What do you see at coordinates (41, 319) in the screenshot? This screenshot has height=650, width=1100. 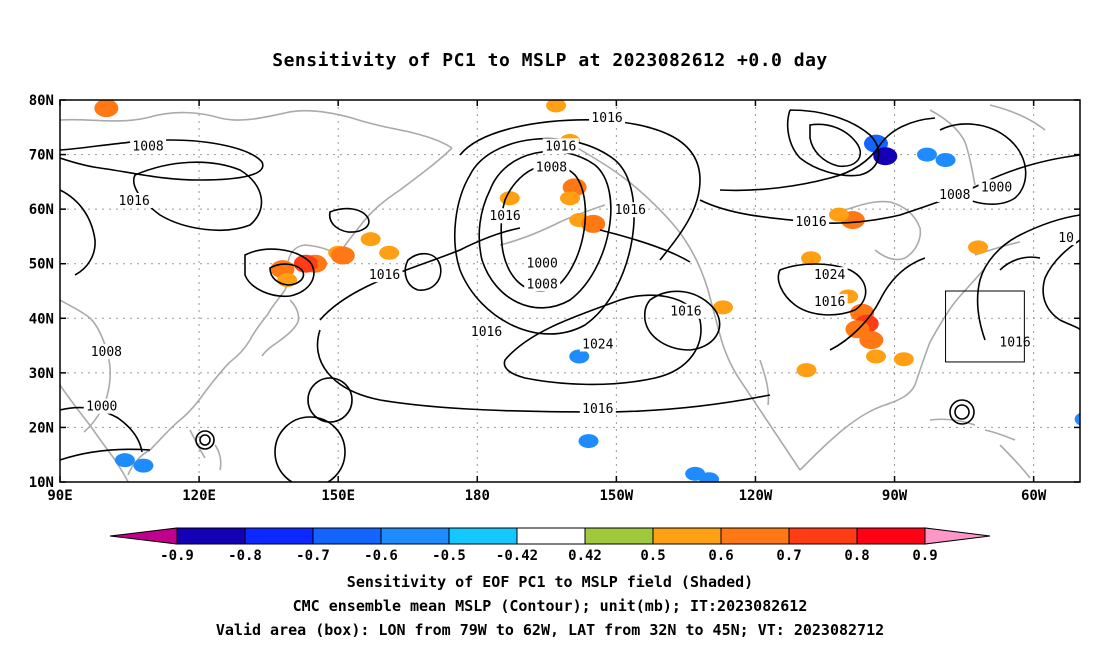 I see `lat-tick-label: 40N` at bounding box center [41, 319].